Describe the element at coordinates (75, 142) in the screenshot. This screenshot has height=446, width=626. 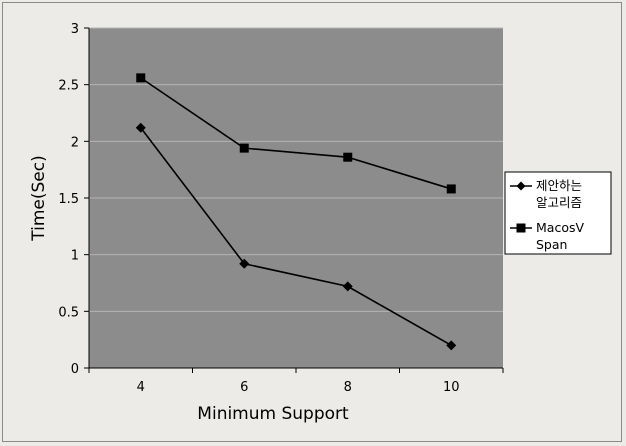
I see `y-tick-label: 2` at that location.